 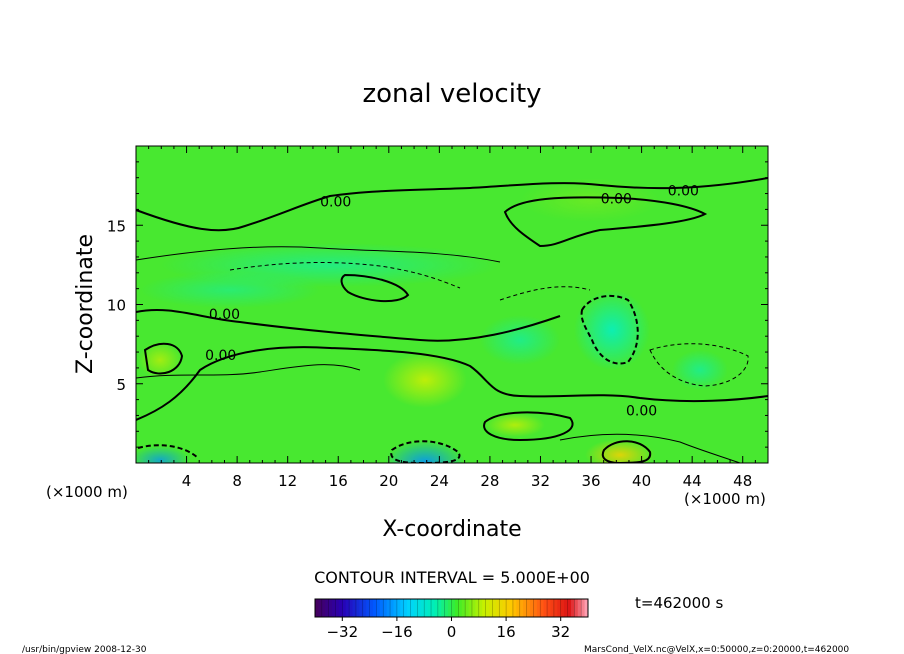 I want to click on x-tick-label: 32, so click(x=540, y=481).